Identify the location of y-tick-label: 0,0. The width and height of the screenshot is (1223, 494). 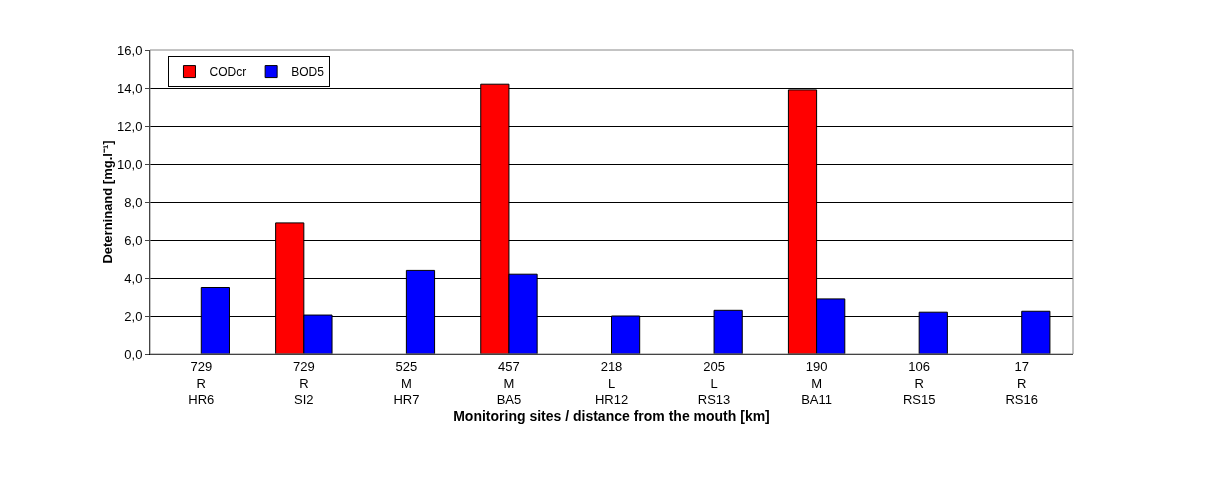
(133, 354).